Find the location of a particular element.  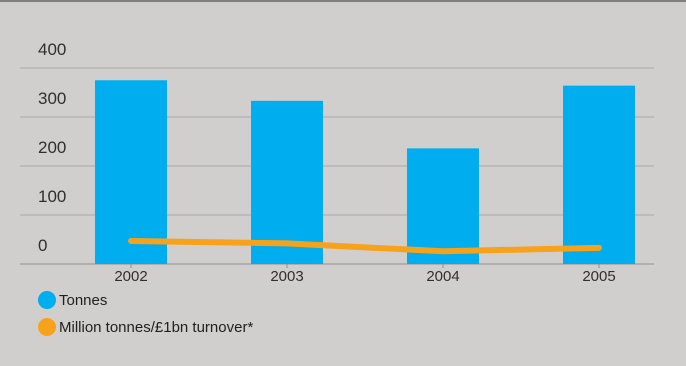

x-tick-label-2004: 2004 is located at coordinates (442, 276).